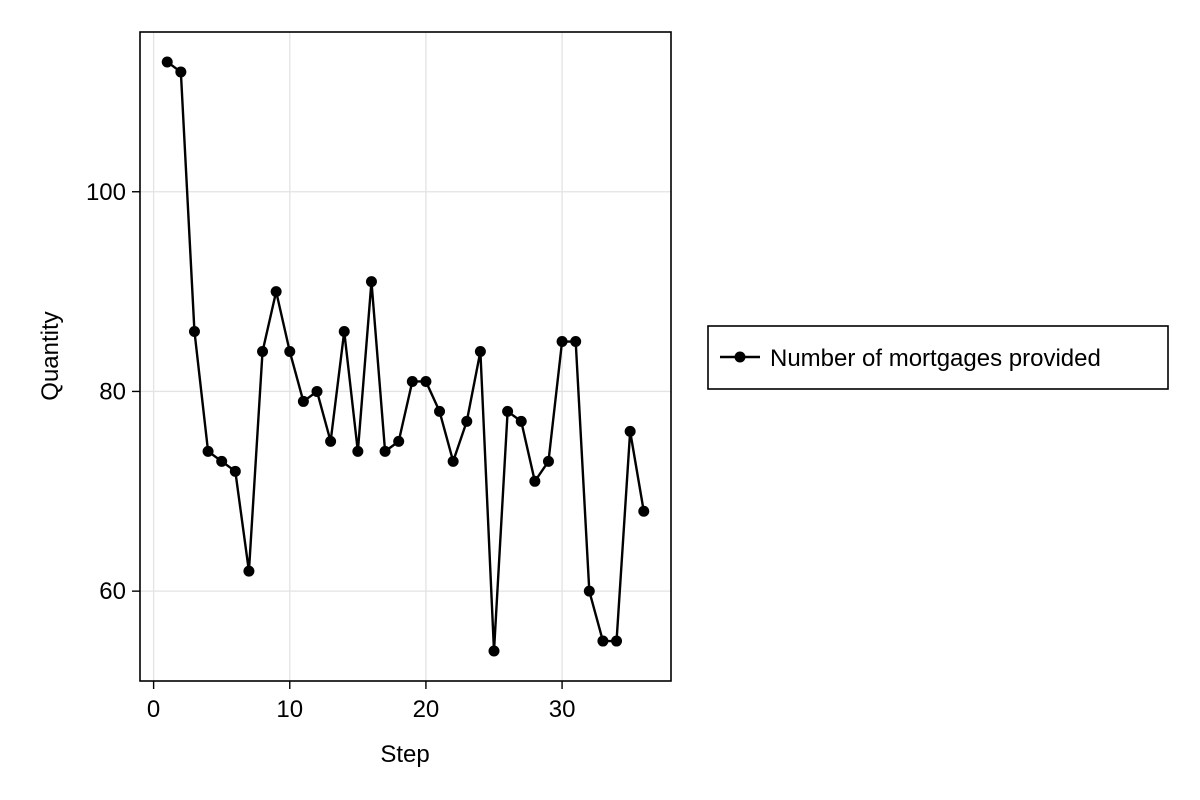 The width and height of the screenshot is (1200, 800). What do you see at coordinates (289, 709) in the screenshot?
I see `x-tick-label: 10` at bounding box center [289, 709].